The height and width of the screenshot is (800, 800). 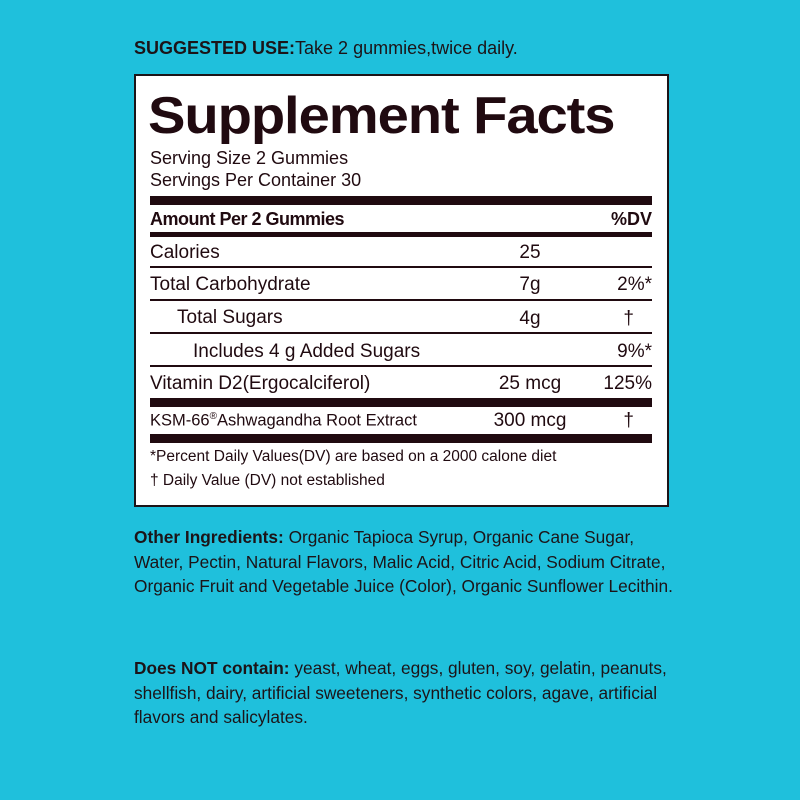 What do you see at coordinates (530, 420) in the screenshot?
I see `row-amount: 300 mcg` at bounding box center [530, 420].